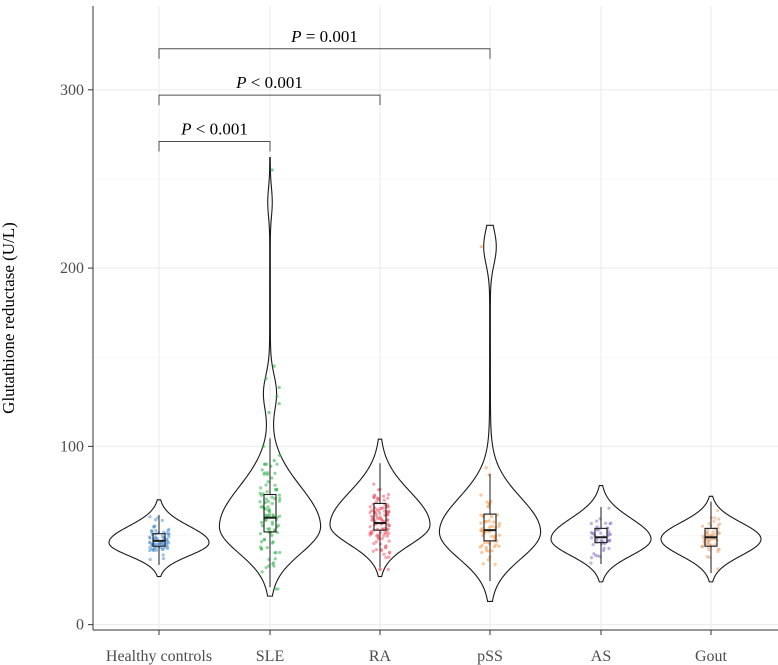 The height and width of the screenshot is (665, 778). What do you see at coordinates (269, 89) in the screenshot?
I see `significance-bracket: P < 0.001` at bounding box center [269, 89].